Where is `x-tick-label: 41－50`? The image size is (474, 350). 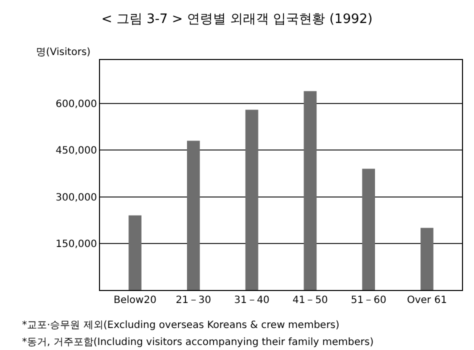
x-tick-label: 41－50 is located at coordinates (310, 300).